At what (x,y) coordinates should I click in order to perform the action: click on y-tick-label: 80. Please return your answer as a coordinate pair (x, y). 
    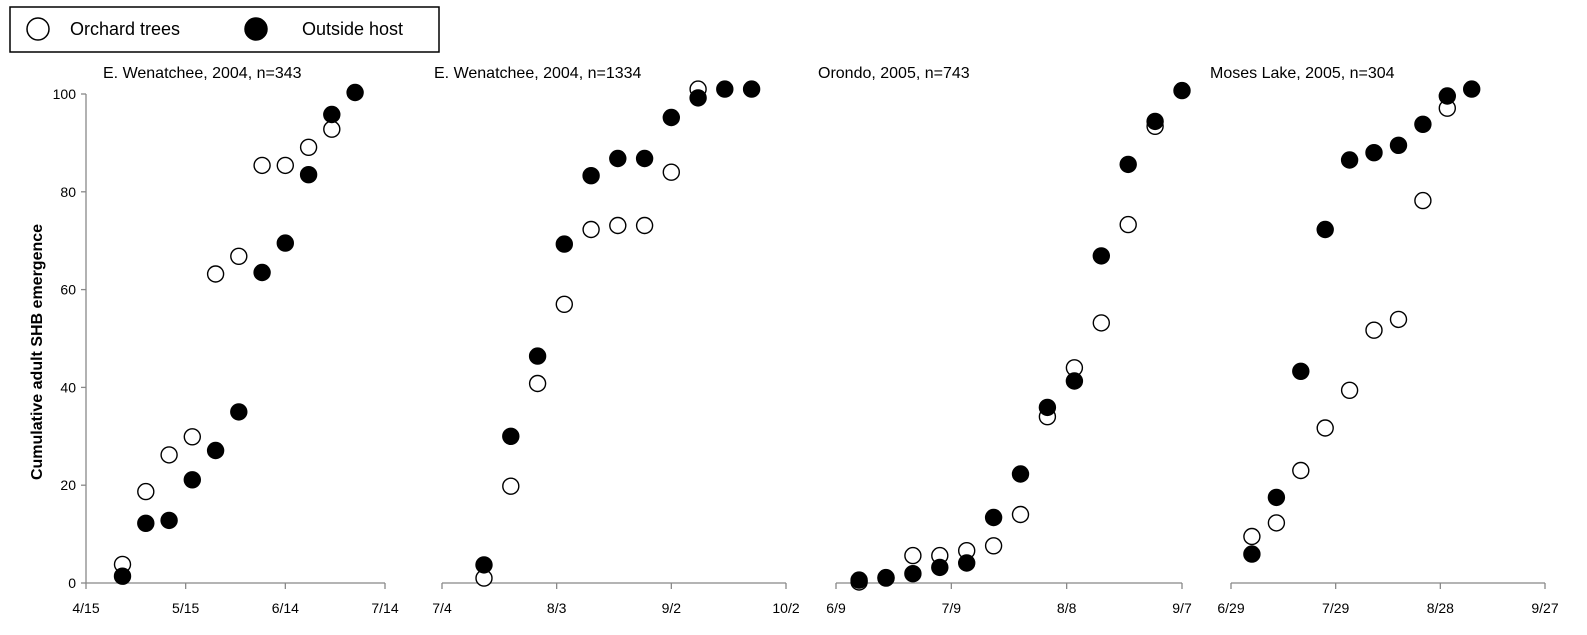
    Looking at the image, I should click on (68, 192).